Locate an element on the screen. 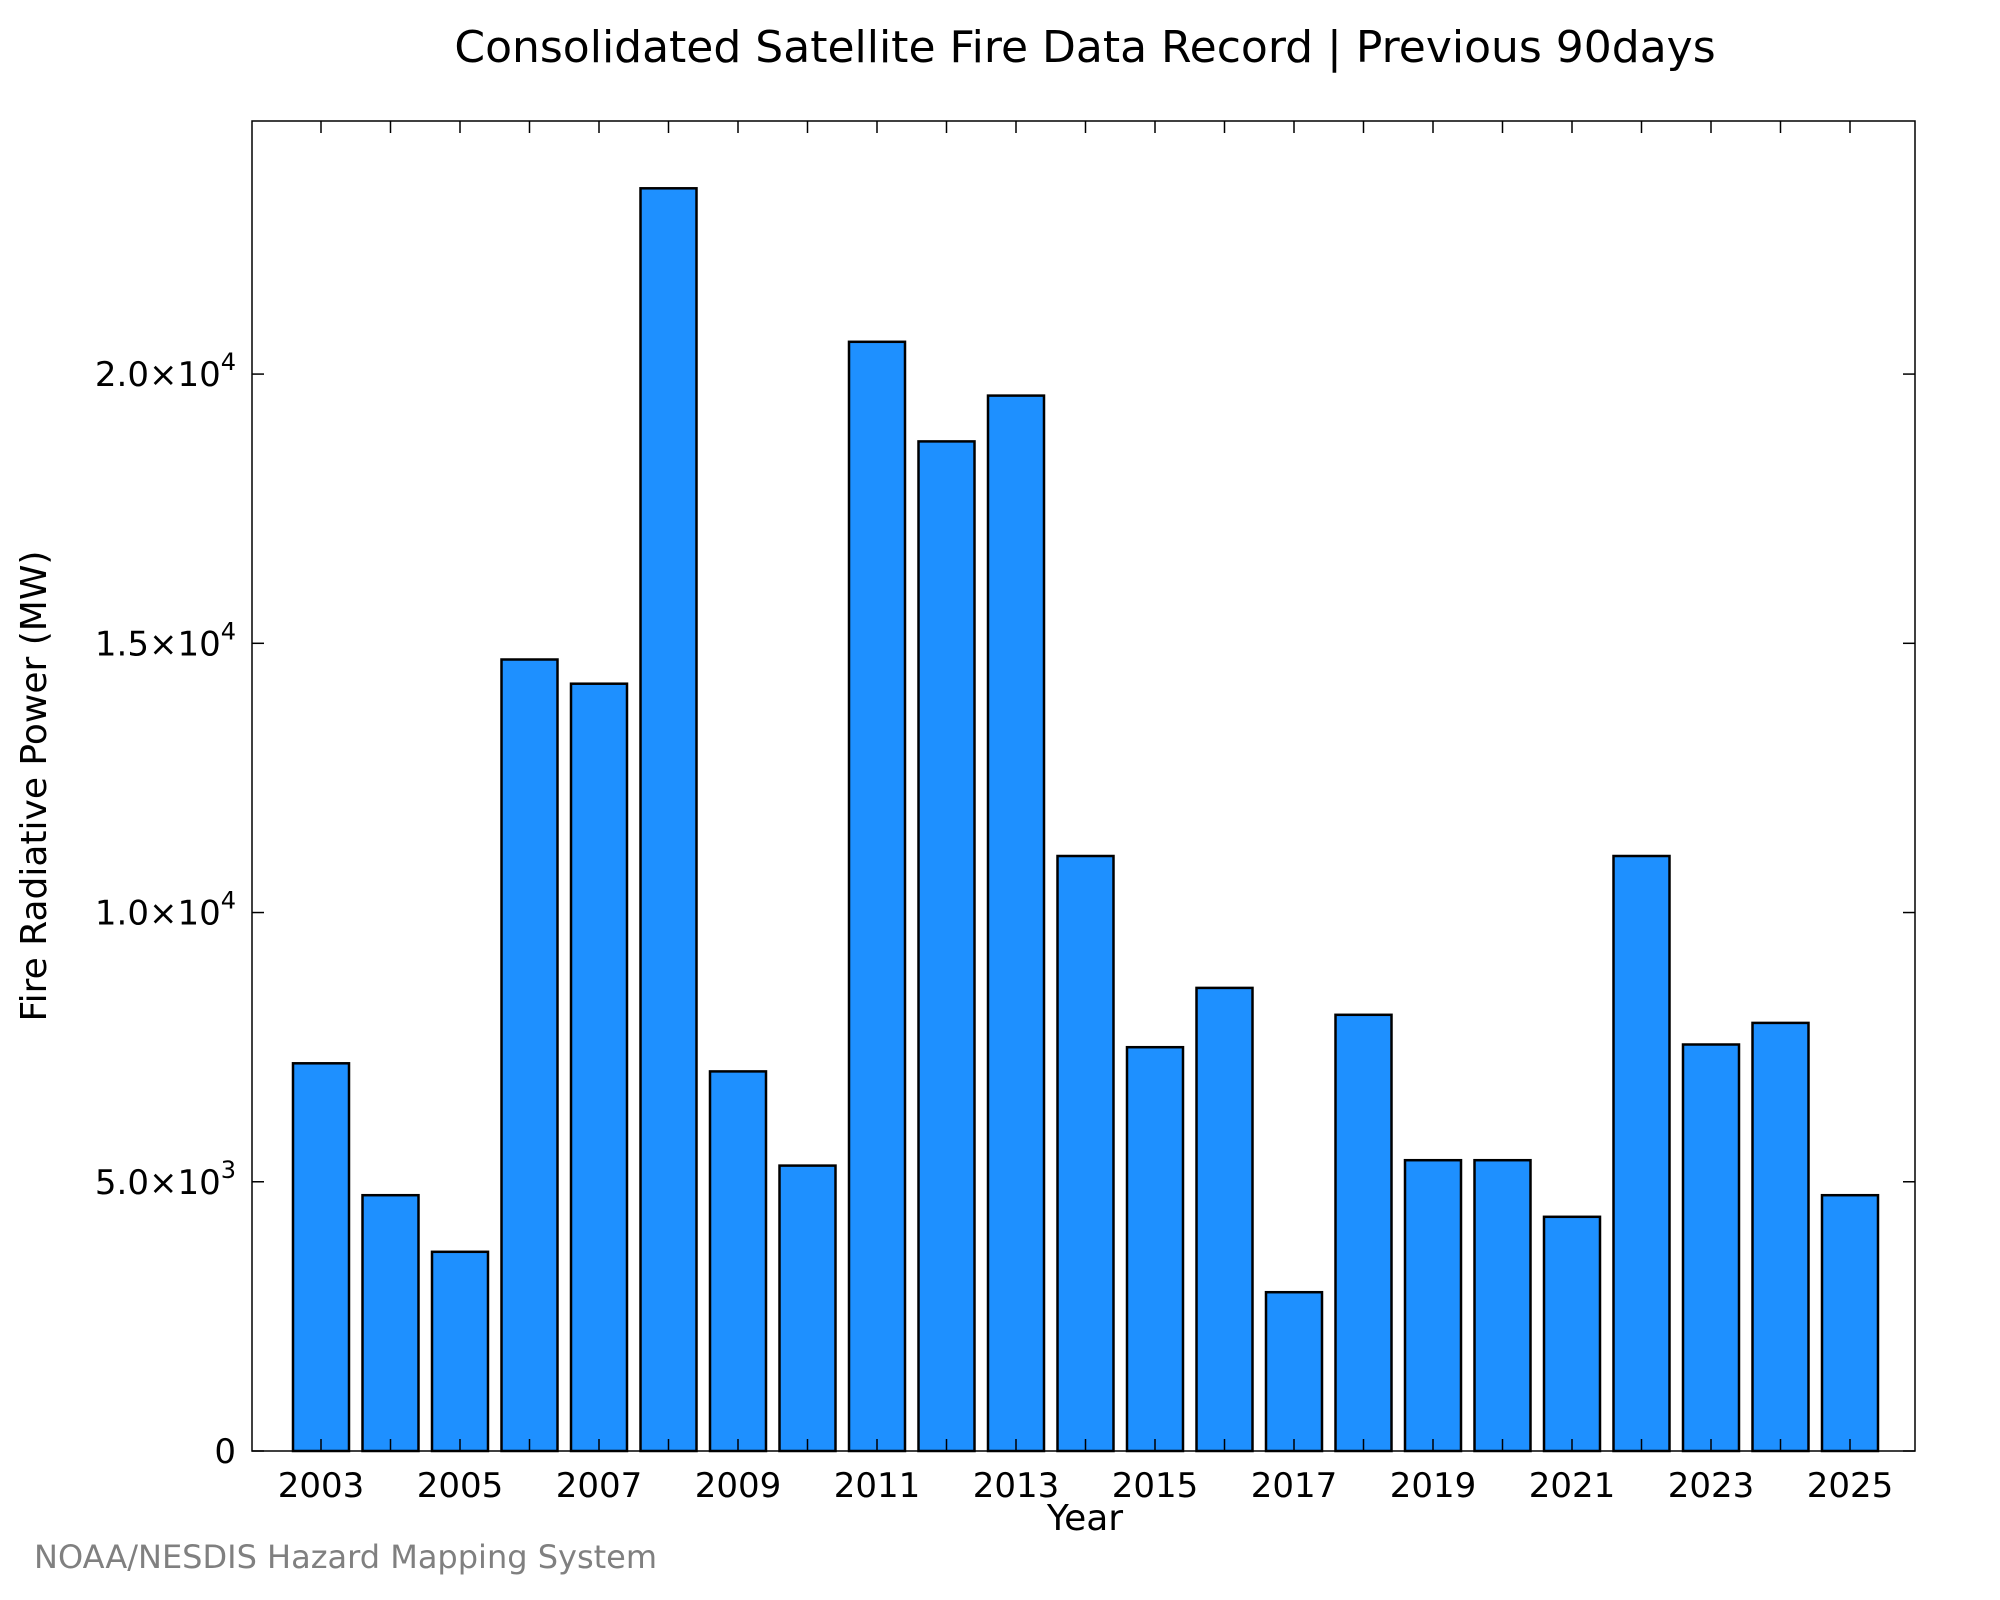 This screenshot has height=1600, width=2000. bar-2020 is located at coordinates (1502, 1305).